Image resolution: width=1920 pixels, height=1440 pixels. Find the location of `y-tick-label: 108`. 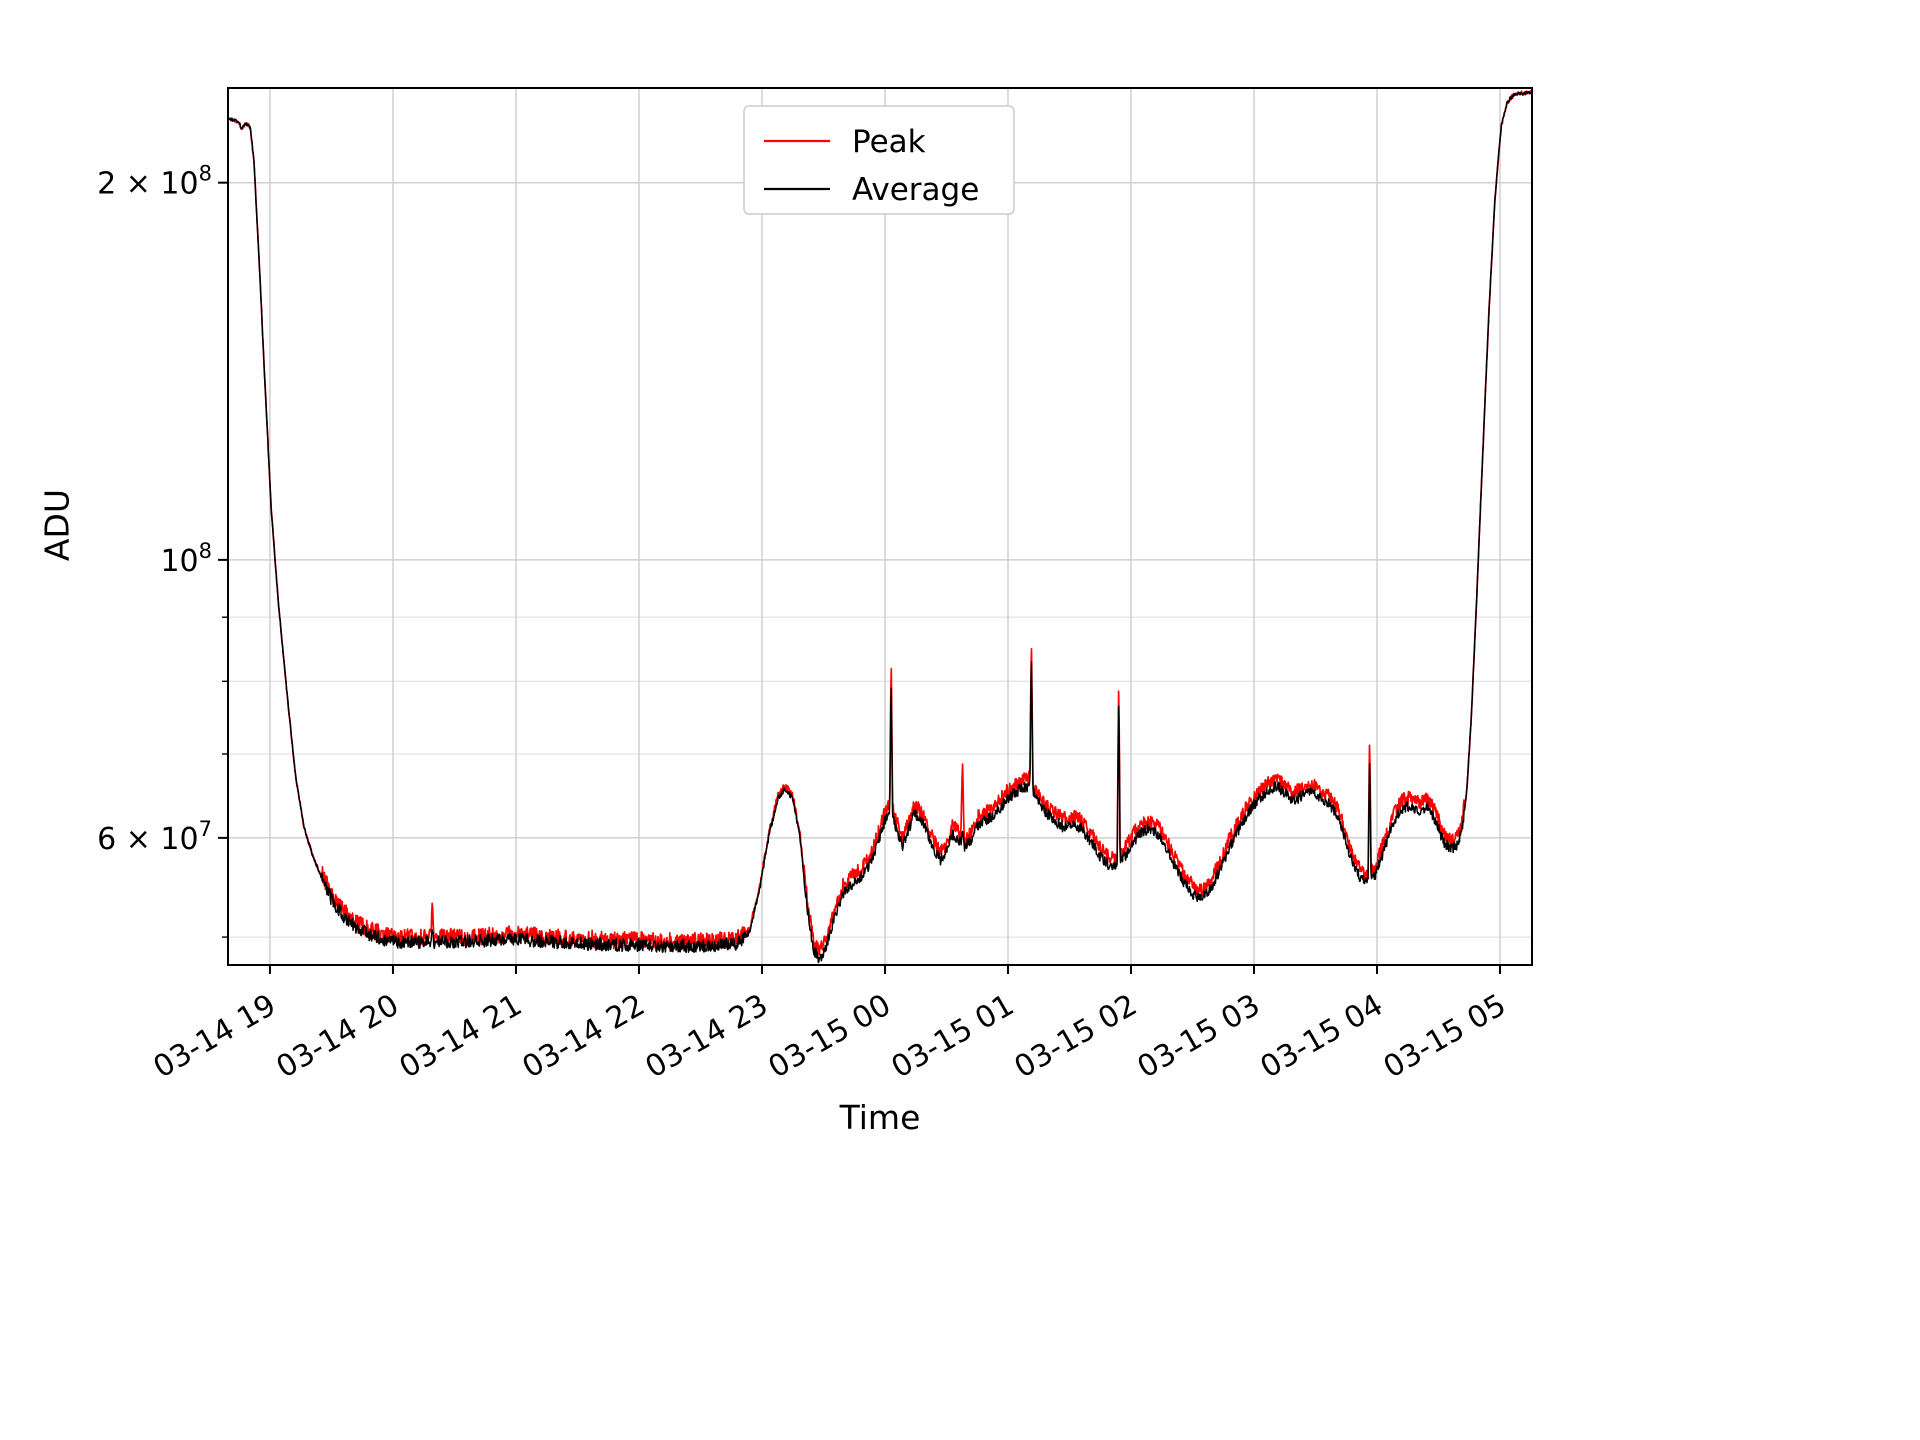

y-tick-label: 108 is located at coordinates (186, 559).